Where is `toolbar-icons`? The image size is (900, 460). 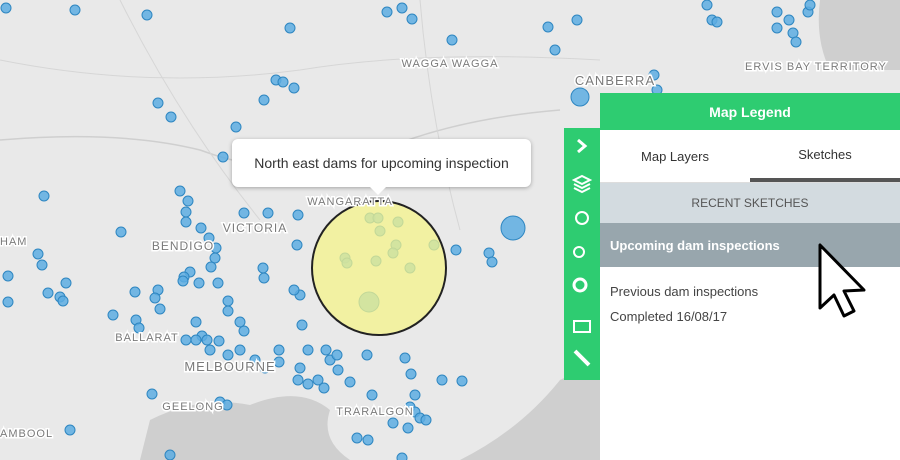 toolbar-icons is located at coordinates (582, 252).